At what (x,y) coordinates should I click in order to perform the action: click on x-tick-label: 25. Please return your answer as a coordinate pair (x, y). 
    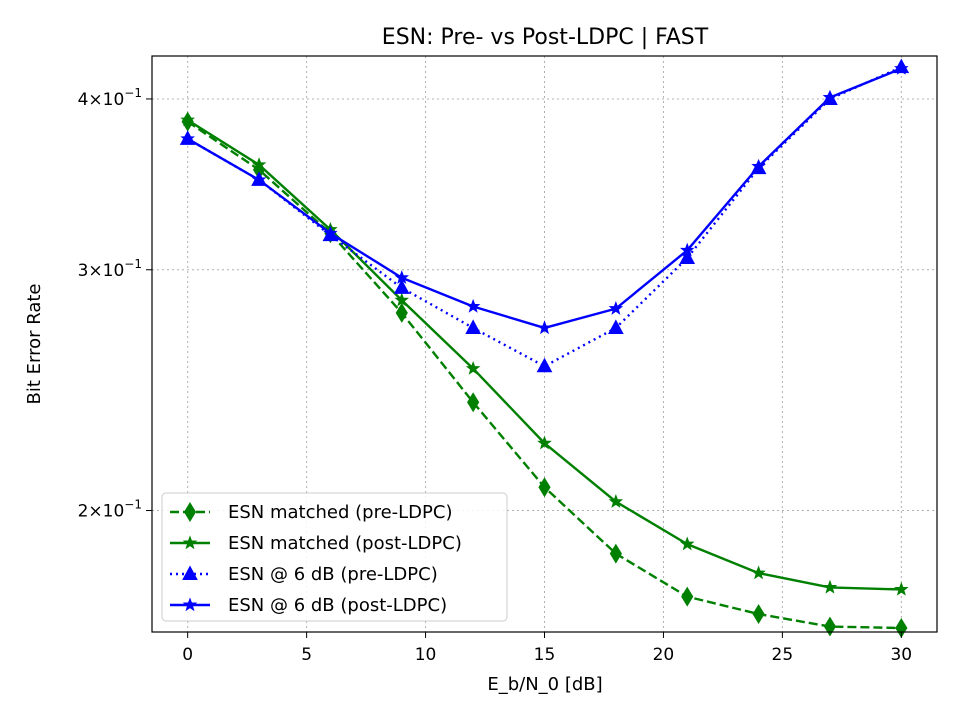
    Looking at the image, I should click on (783, 655).